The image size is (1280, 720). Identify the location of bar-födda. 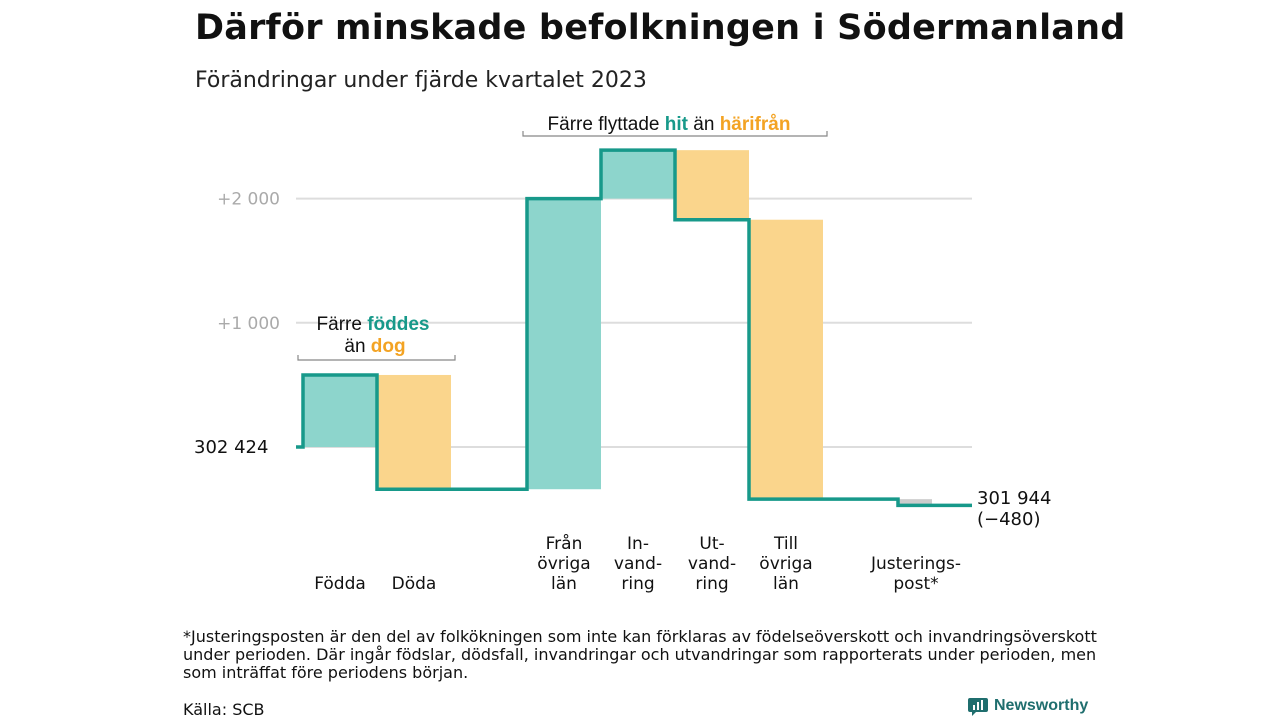
(340, 410).